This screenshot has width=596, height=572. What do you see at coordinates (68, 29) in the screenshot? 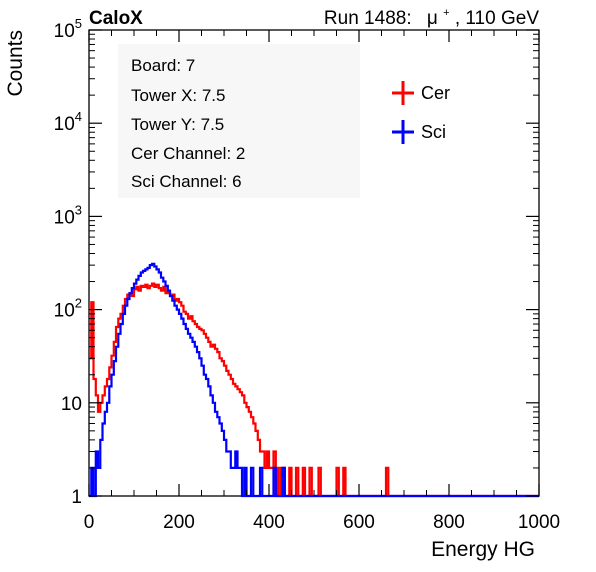
I see `y-tick-label: 10⁵` at bounding box center [68, 29].